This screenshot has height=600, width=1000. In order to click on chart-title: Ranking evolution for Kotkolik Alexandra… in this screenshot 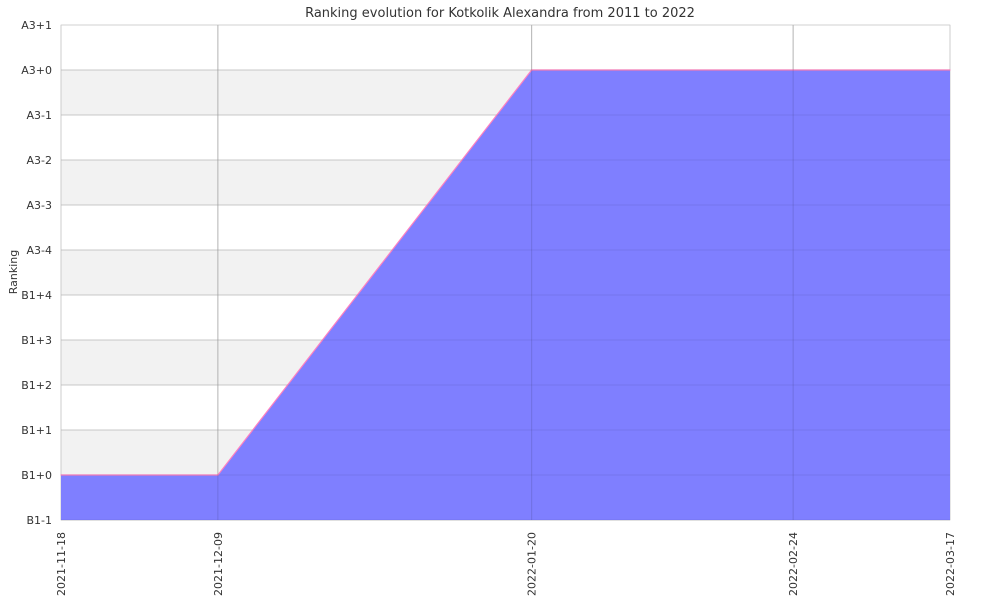, I will do `click(500, 13)`.